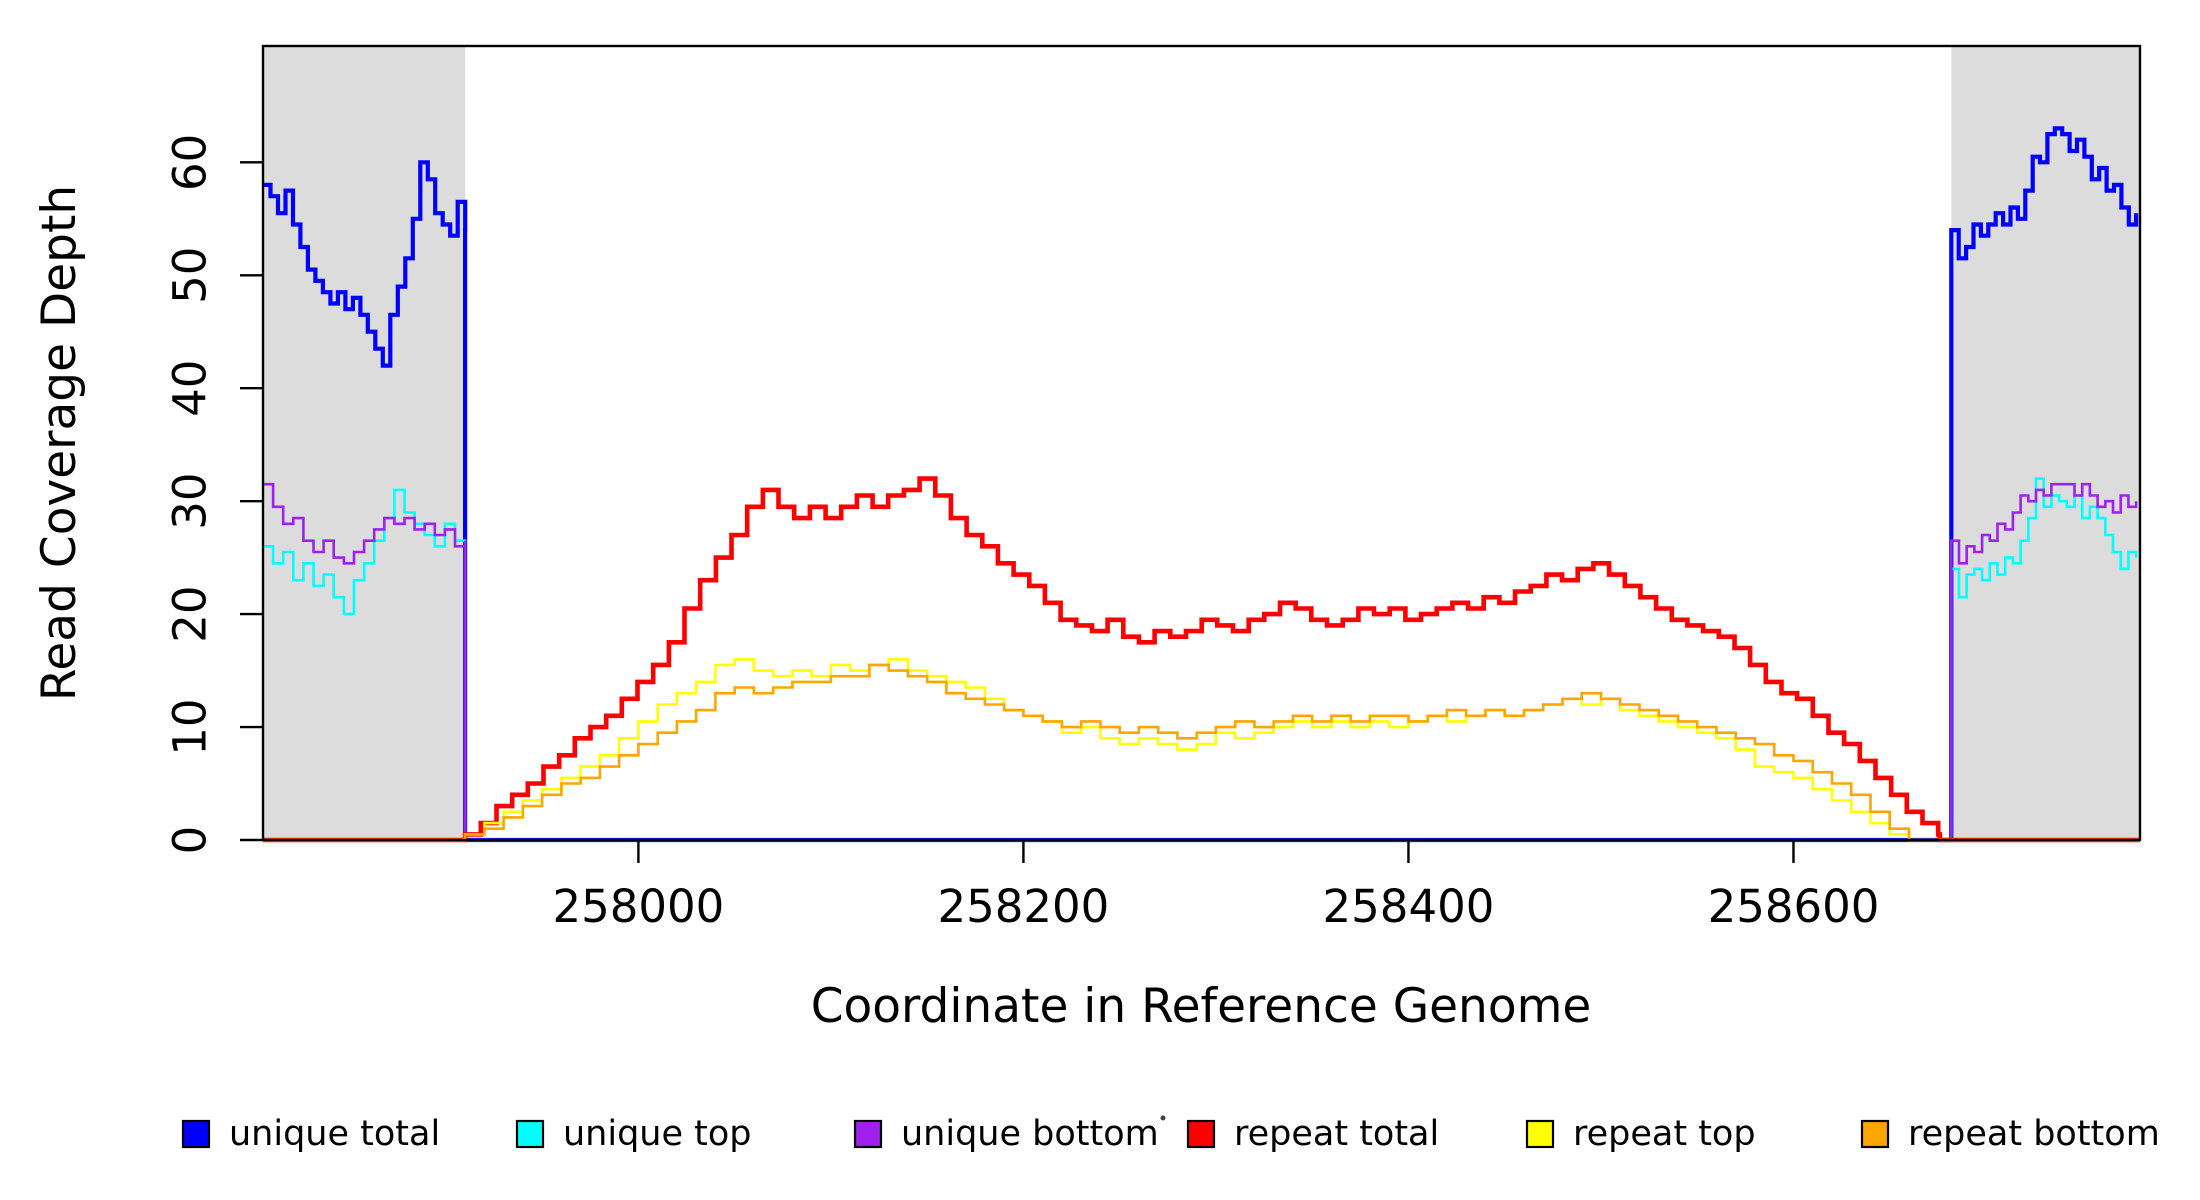 This screenshot has height=1200, width=2200. Describe the element at coordinates (1336, 1134) in the screenshot. I see `legend-label: repeat total` at that location.